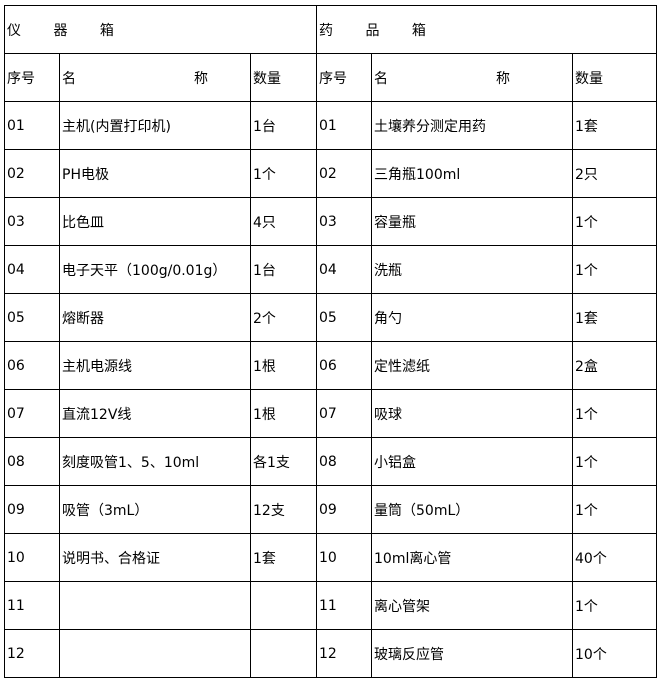 The image size is (664, 681). I want to click on instrument-qty-cell: 2个, so click(283, 317).